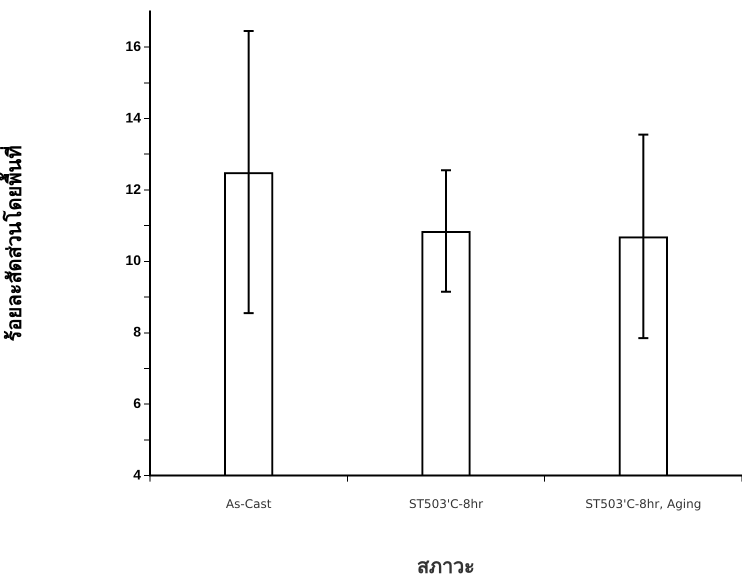  I want to click on x-tick-label: As-Cast, so click(249, 503).